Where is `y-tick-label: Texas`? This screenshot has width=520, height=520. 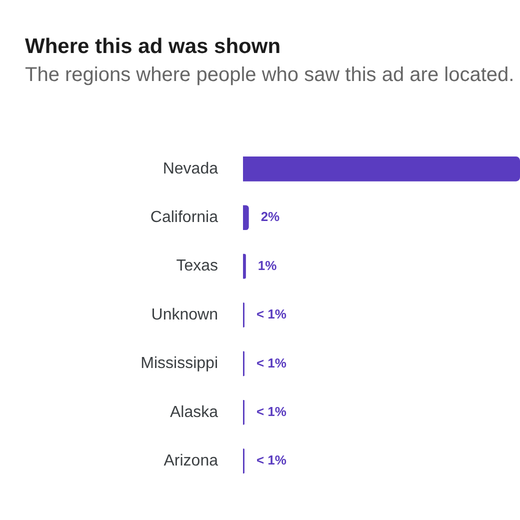
y-tick-label: Texas is located at coordinates (197, 266).